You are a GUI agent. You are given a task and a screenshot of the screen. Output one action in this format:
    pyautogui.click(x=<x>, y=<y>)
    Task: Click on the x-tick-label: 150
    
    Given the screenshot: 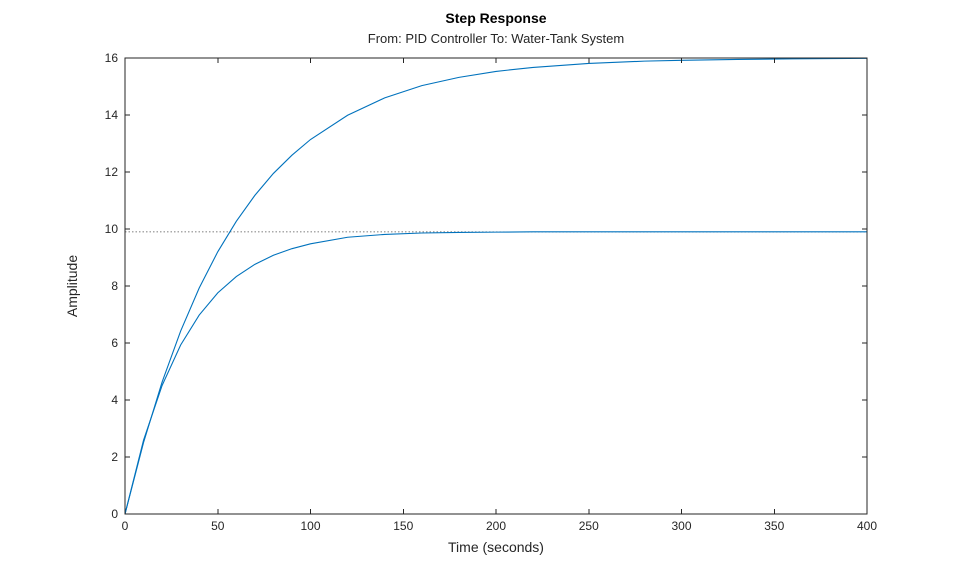 What is the action you would take?
    pyautogui.click(x=403, y=526)
    